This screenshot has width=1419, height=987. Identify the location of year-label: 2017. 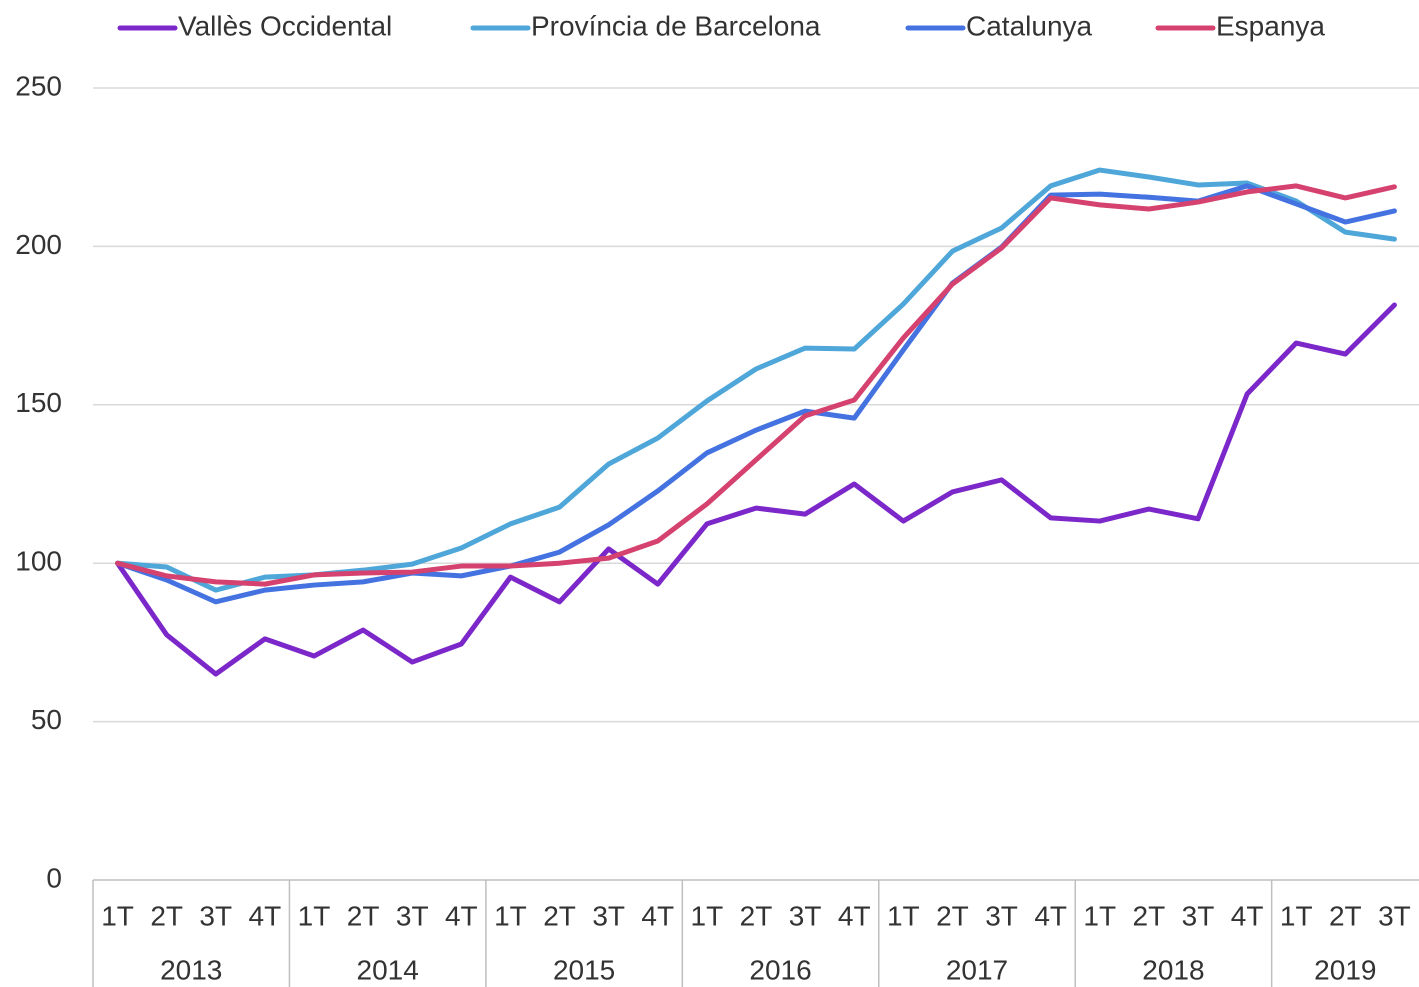
(977, 969).